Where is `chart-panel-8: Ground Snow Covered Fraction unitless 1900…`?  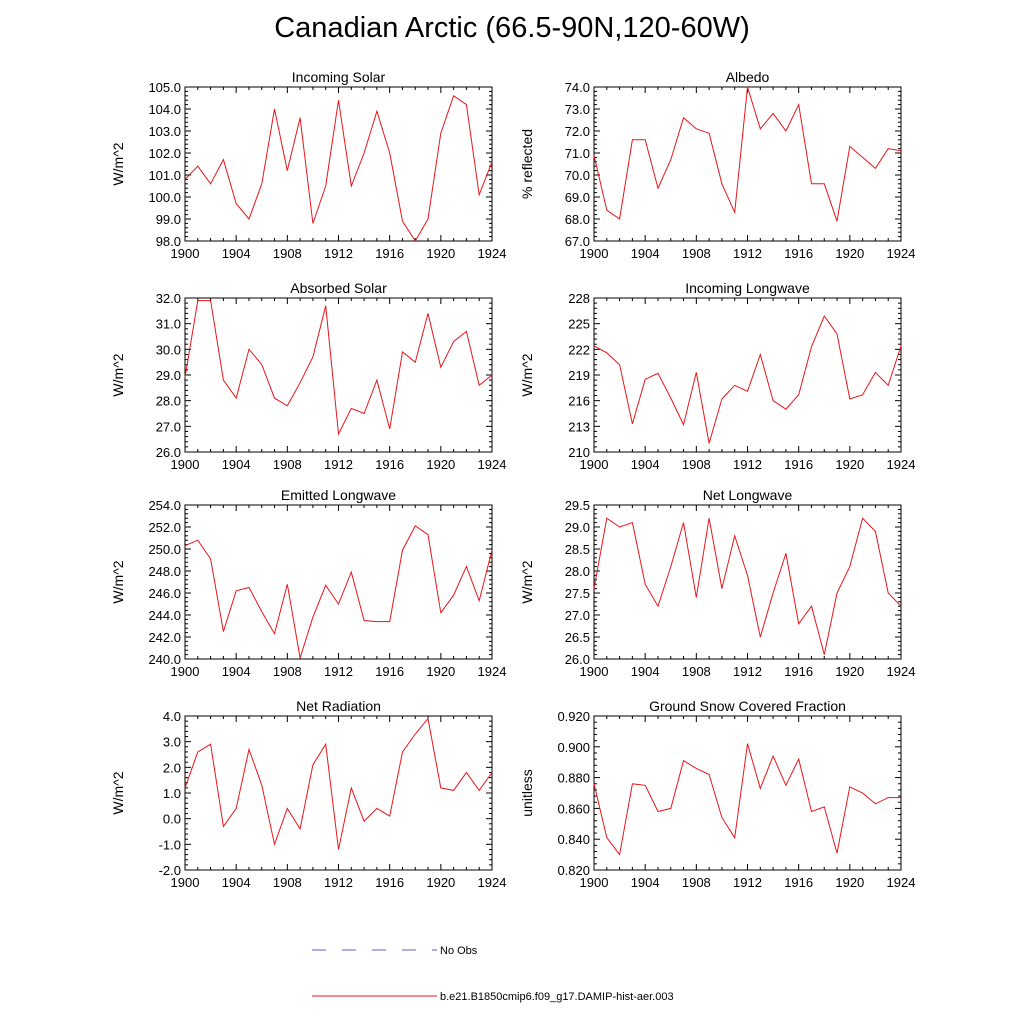
chart-panel-8: Ground Snow Covered Fraction unitless 1900… is located at coordinates (717, 794).